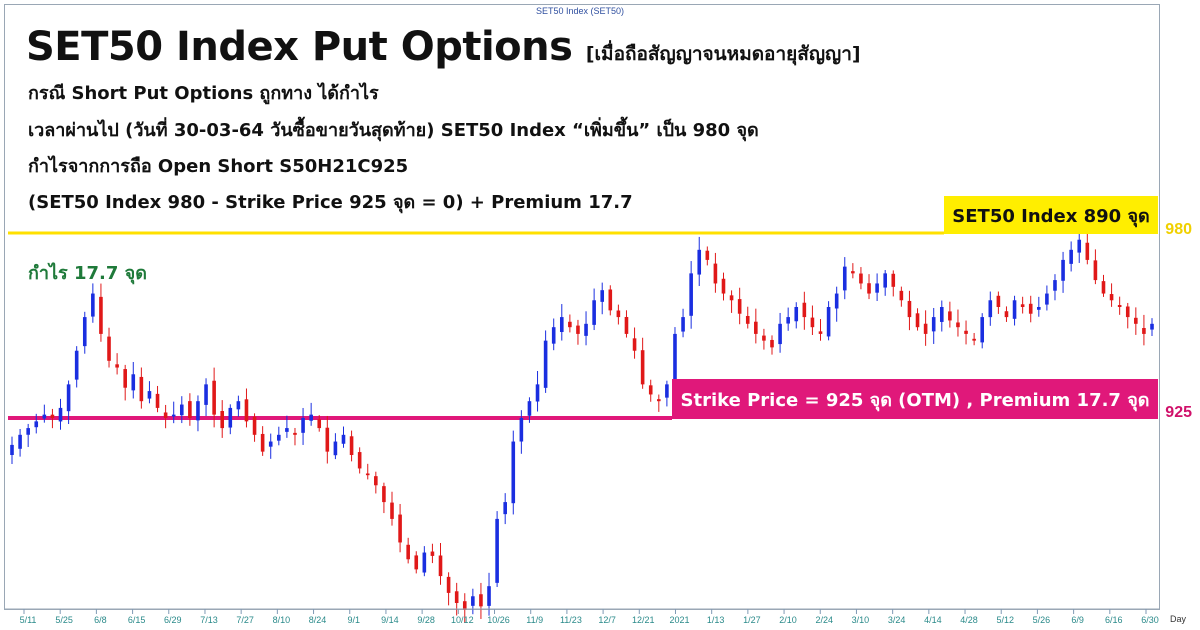 The width and height of the screenshot is (1200, 630). What do you see at coordinates (137, 620) in the screenshot?
I see `x-tick-label: 6/15` at bounding box center [137, 620].